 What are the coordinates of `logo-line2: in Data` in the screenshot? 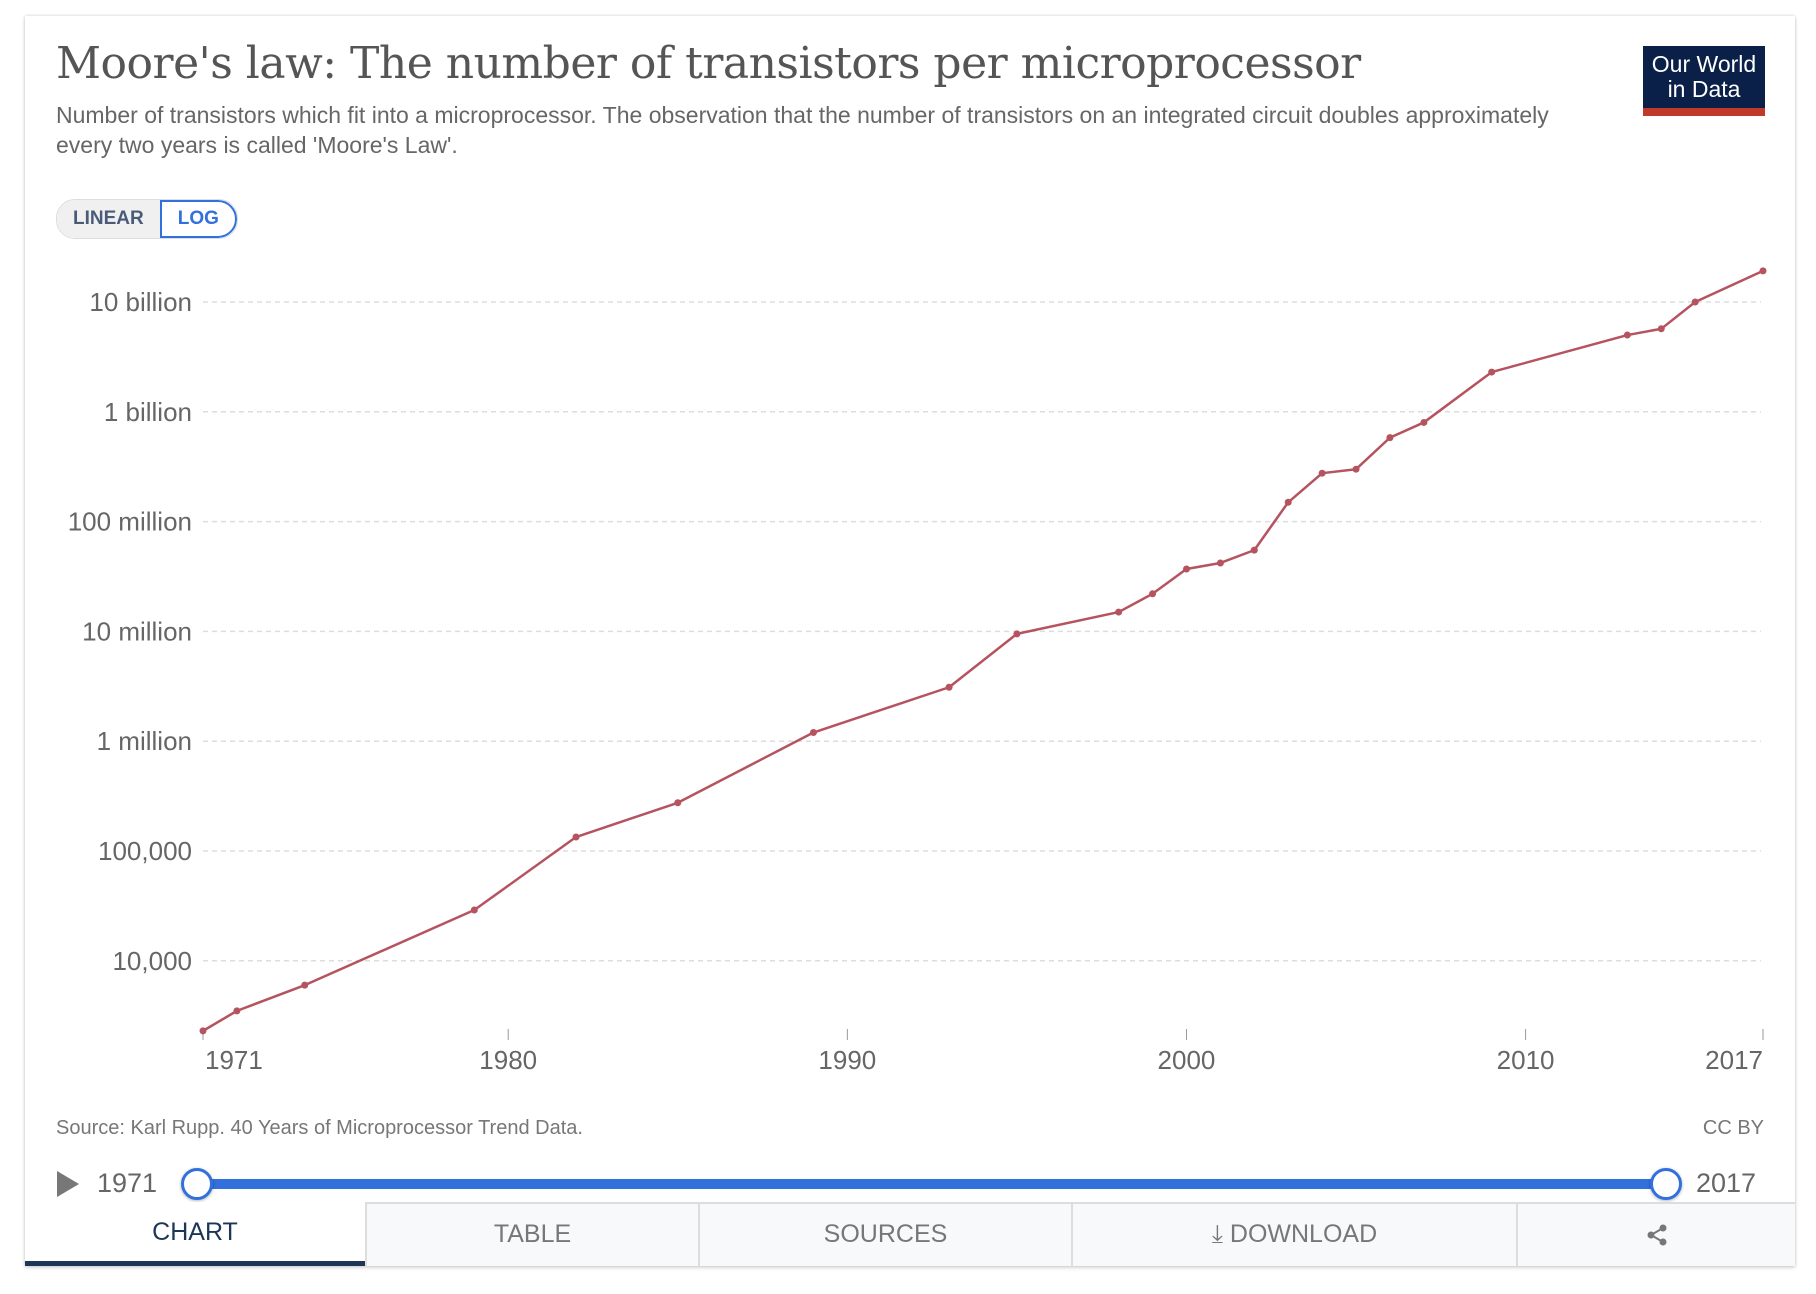 It's located at (1704, 89).